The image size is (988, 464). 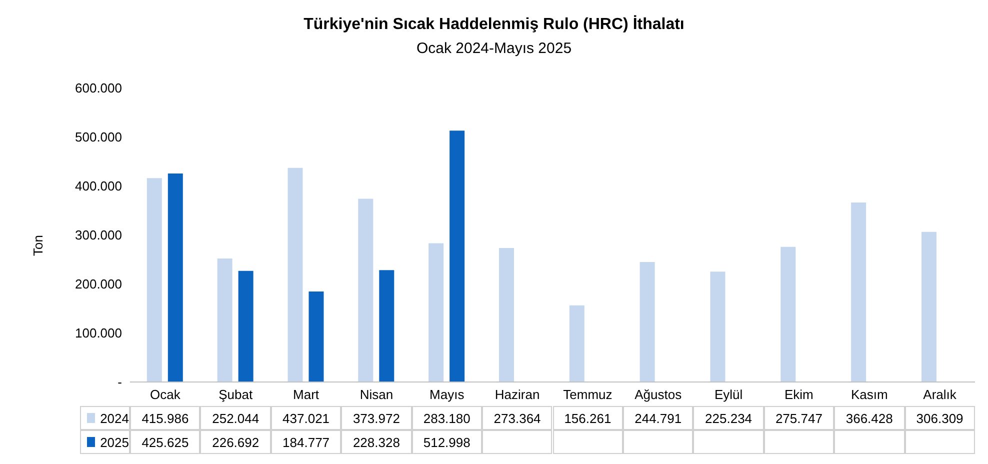 I want to click on y-tick-label: 300.000, so click(x=98, y=235).